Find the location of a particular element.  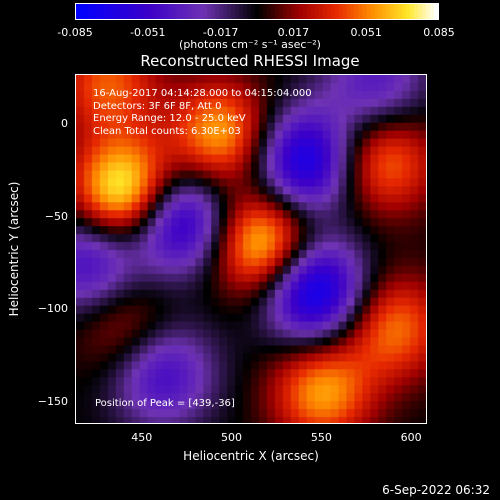

x-tick-label: 550 is located at coordinates (321, 437).